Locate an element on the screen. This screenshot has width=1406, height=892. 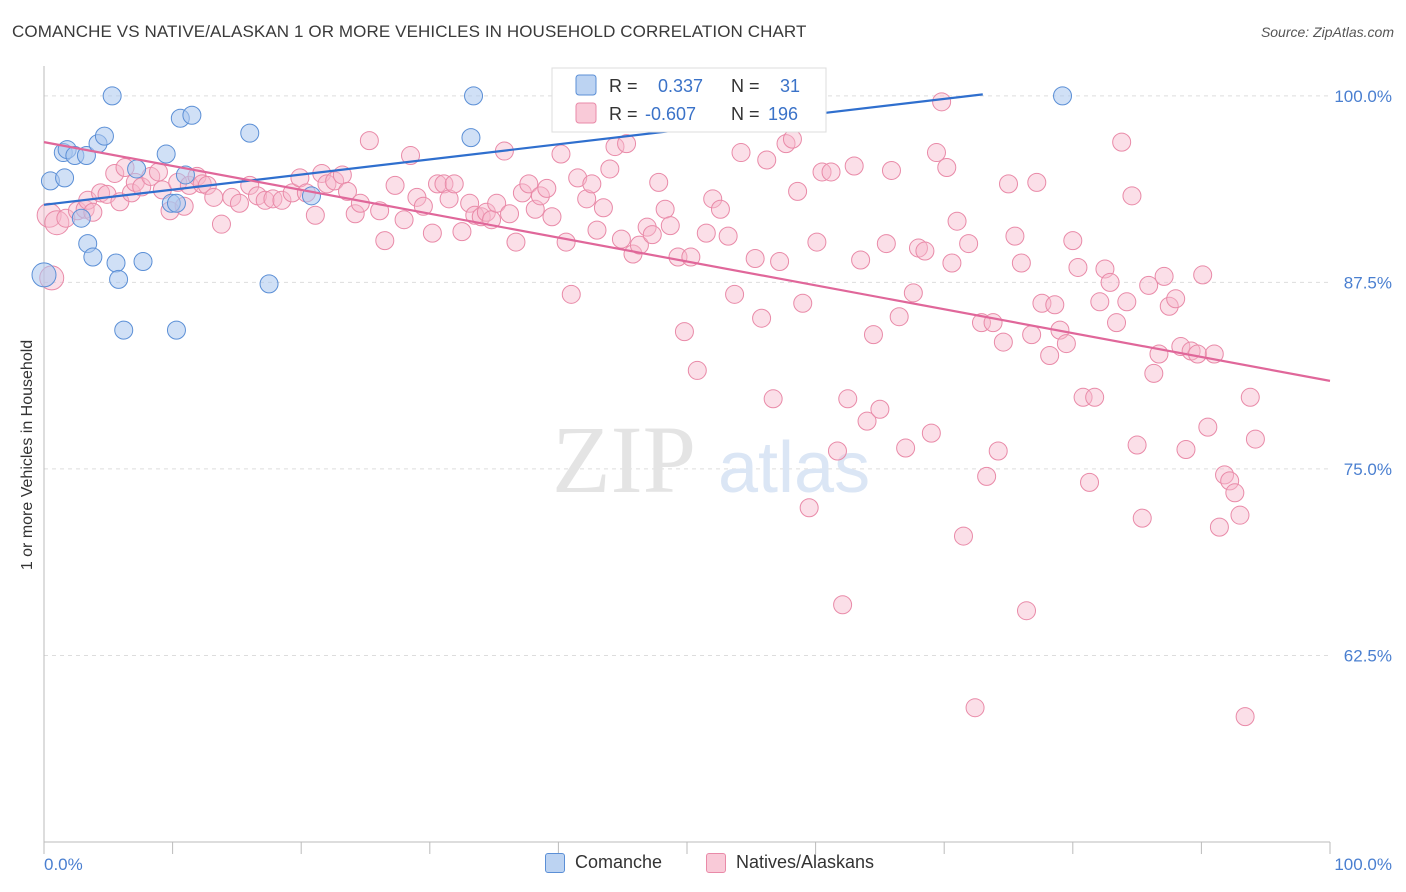
watermark-atlas: atlas is located at coordinates (794, 468).